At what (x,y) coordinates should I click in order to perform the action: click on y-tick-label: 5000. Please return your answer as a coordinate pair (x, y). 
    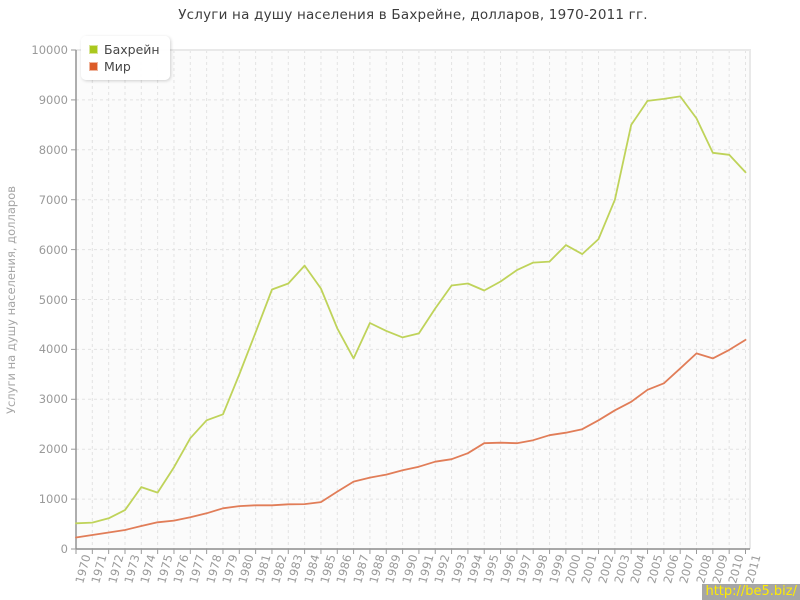
    Looking at the image, I should click on (53, 299).